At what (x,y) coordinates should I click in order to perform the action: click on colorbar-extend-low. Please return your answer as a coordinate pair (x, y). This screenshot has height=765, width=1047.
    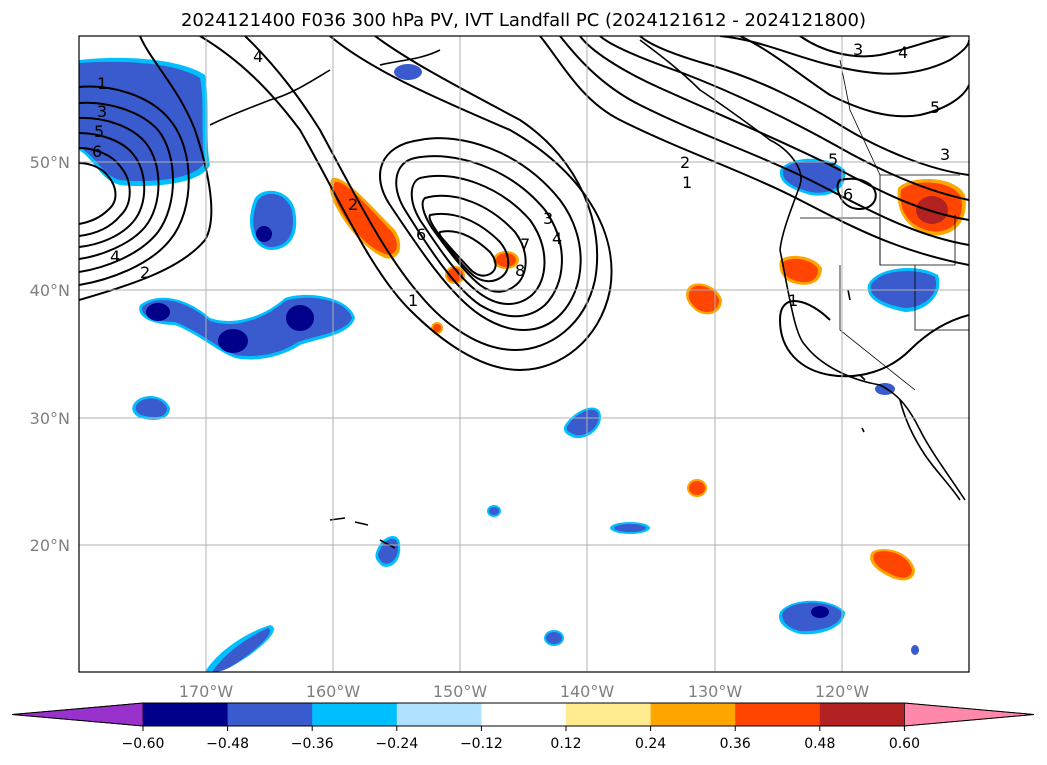
    Looking at the image, I should click on (77, 714).